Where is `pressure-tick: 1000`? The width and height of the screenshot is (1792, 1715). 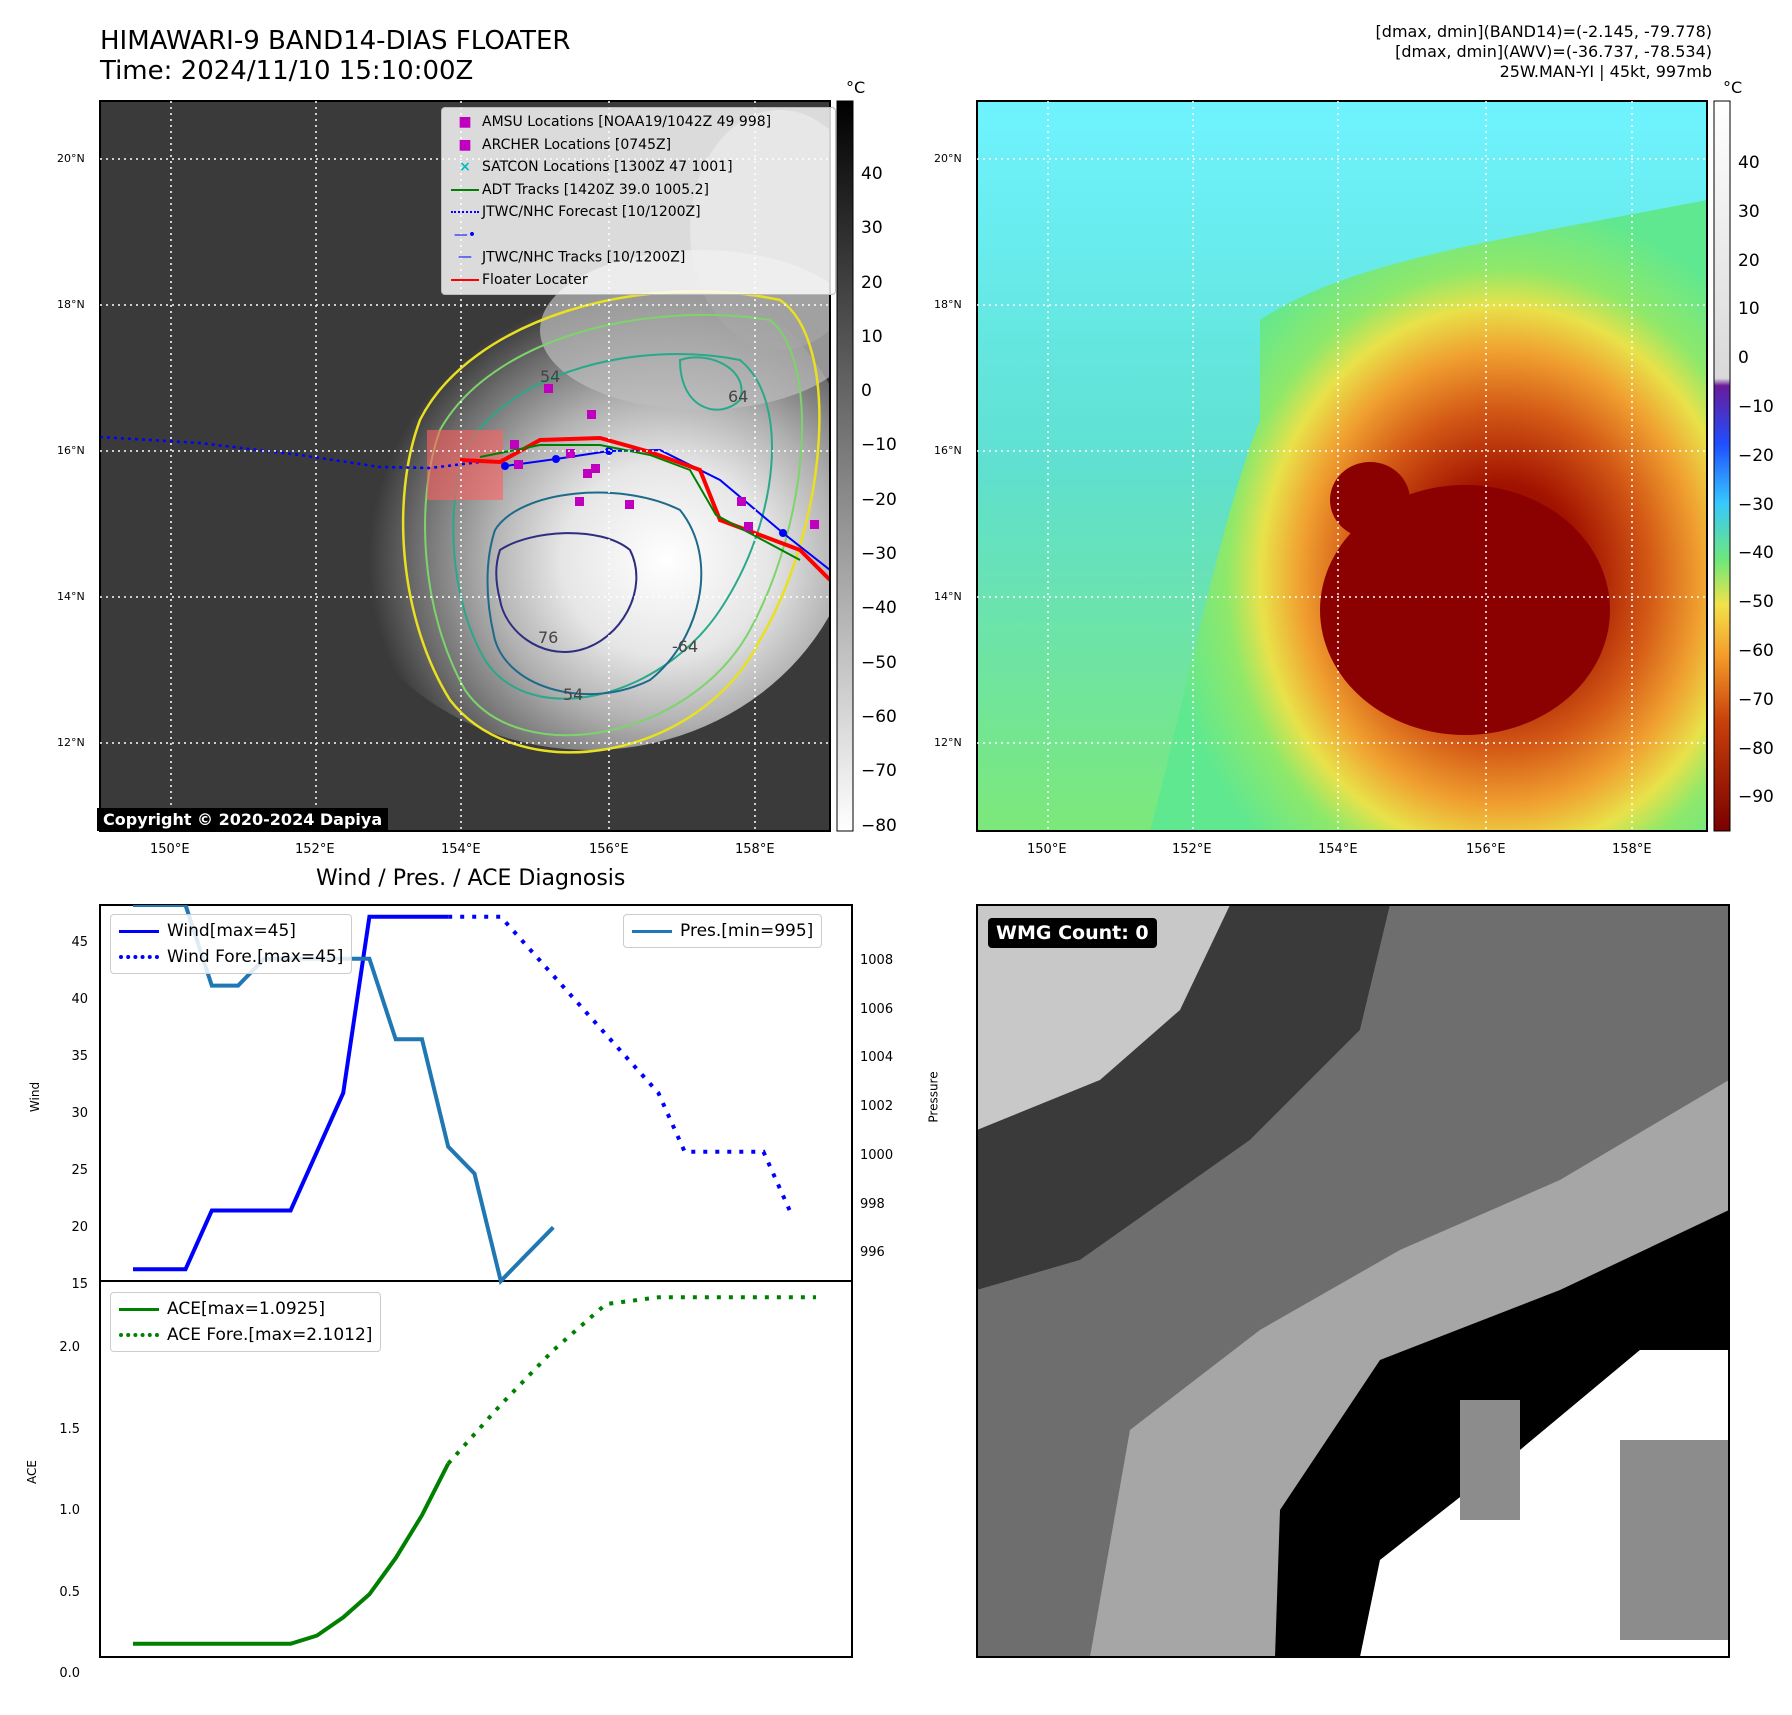 pressure-tick: 1000 is located at coordinates (877, 1155).